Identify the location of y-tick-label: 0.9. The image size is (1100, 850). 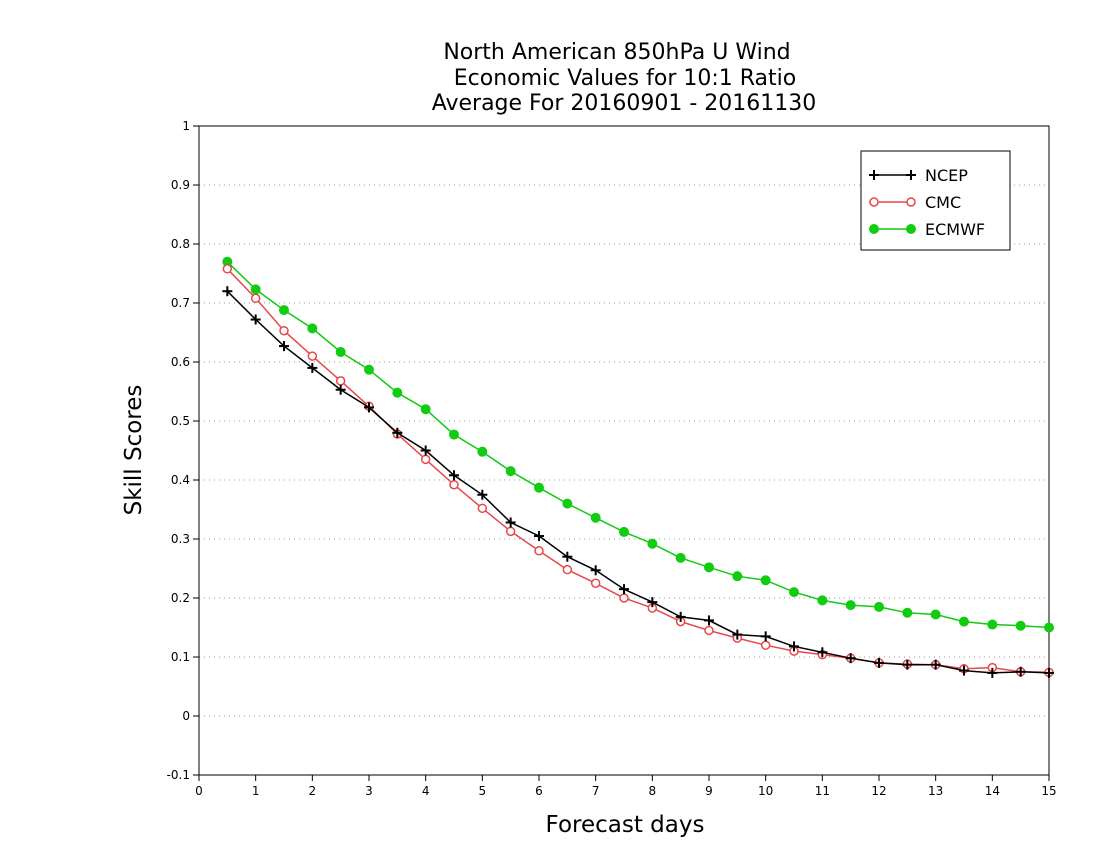
(180, 185).